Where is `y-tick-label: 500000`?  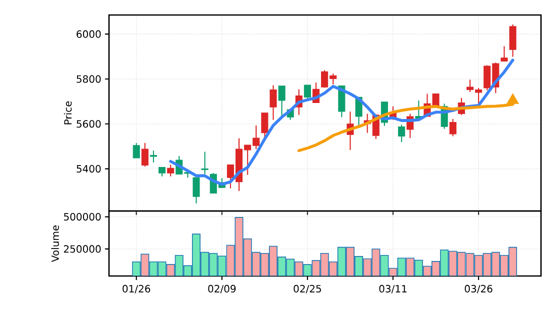
y-tick-label: 500000 is located at coordinates (82, 217).